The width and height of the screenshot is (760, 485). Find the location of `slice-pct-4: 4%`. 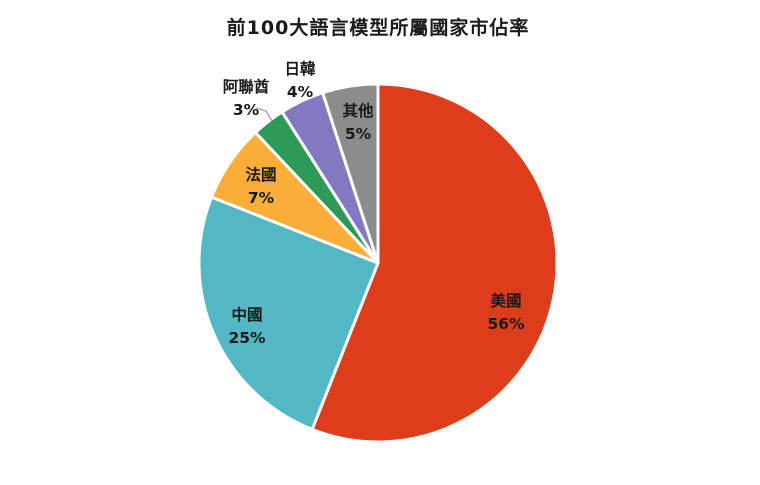

slice-pct-4: 4% is located at coordinates (300, 92).